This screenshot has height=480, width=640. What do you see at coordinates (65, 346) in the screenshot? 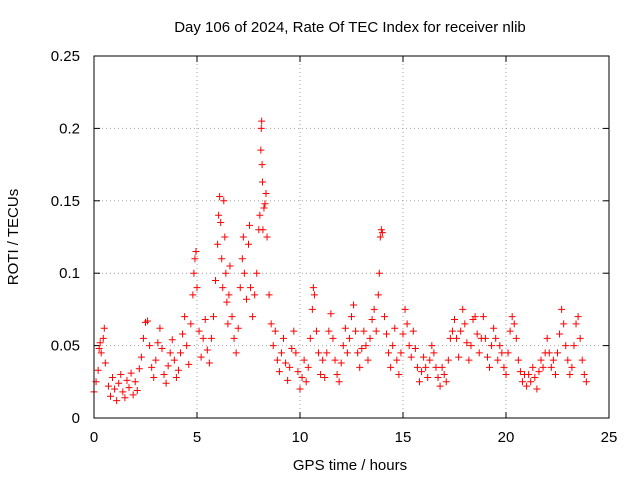
I see `y-tick-label: 0.05` at bounding box center [65, 346].